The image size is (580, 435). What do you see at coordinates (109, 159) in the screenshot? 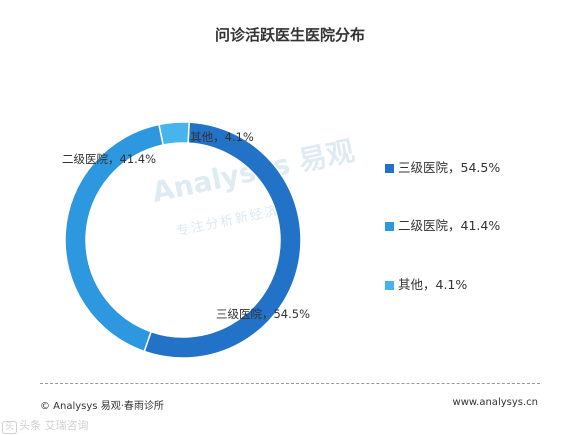
I see `slice-label-tier2: 二级医院，41.4%` at bounding box center [109, 159].